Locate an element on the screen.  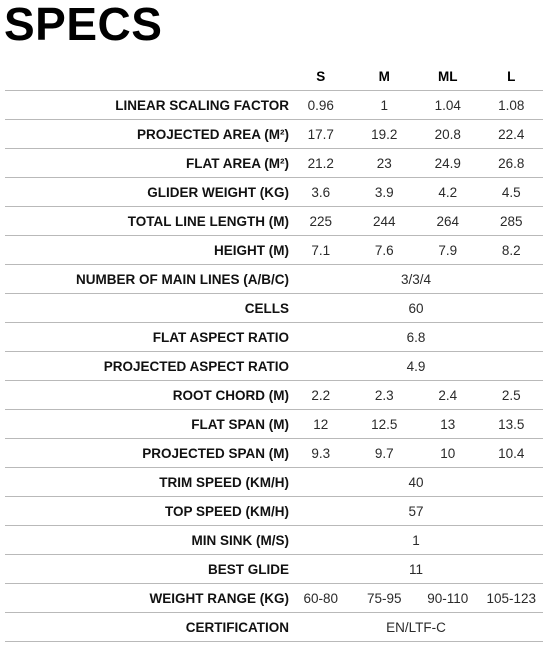
spec-row: TOP SPEED (KM/H) 57 is located at coordinates (274, 511).